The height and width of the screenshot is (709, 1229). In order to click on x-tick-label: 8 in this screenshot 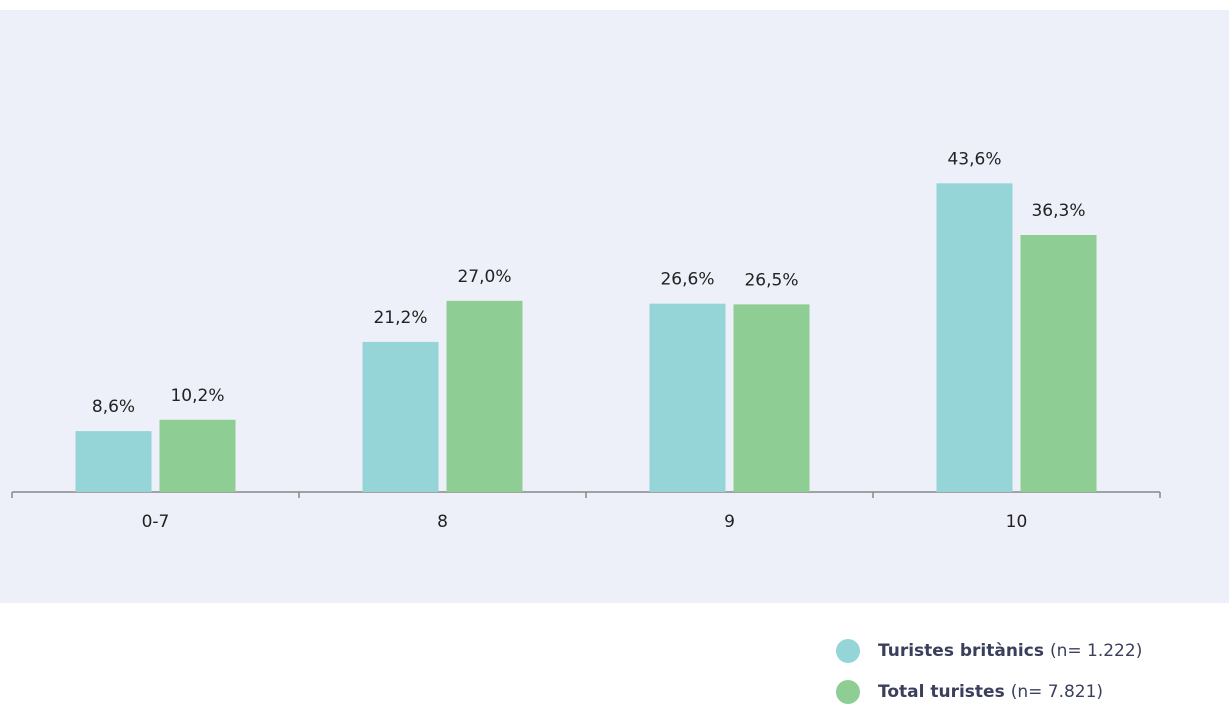, I will do `click(442, 522)`.